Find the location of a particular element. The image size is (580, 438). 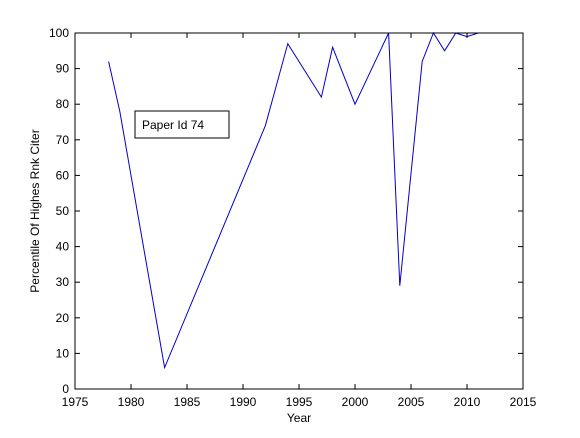

y-tick-label: 70 is located at coordinates (63, 140).